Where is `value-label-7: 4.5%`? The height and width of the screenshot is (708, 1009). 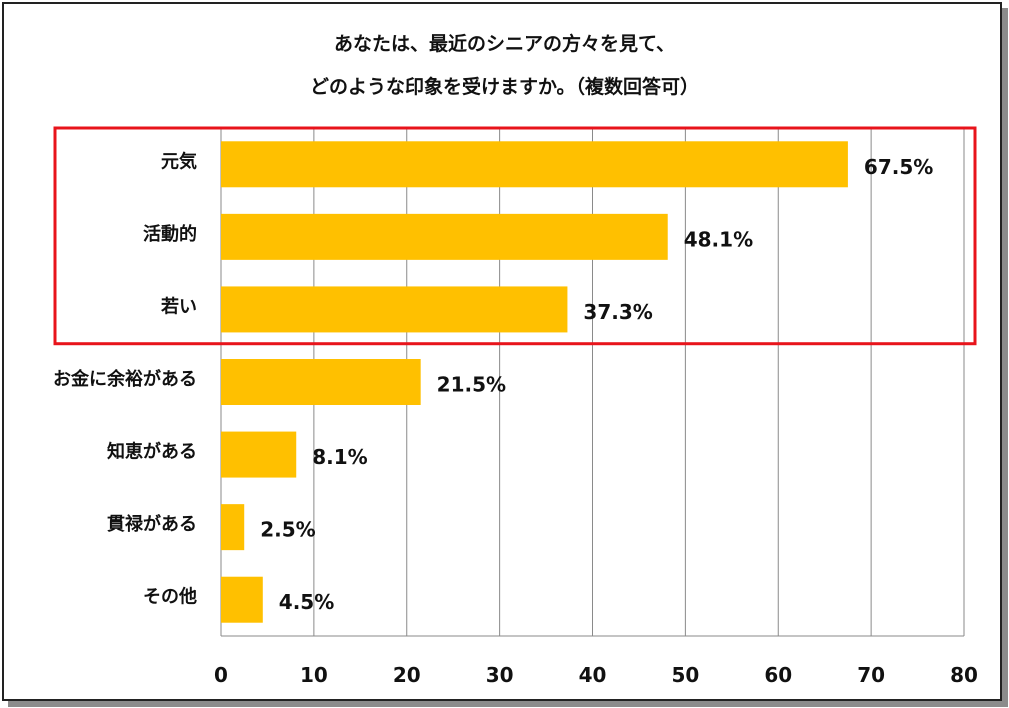
value-label-7: 4.5% is located at coordinates (306, 602).